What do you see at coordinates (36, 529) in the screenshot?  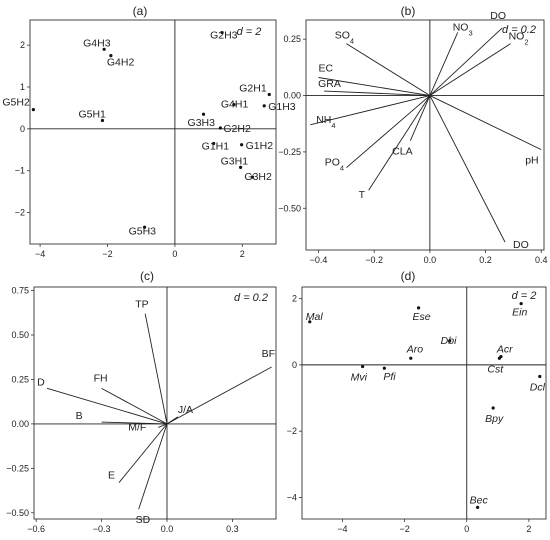 I see `x-tick-label: −0.6` at bounding box center [36, 529].